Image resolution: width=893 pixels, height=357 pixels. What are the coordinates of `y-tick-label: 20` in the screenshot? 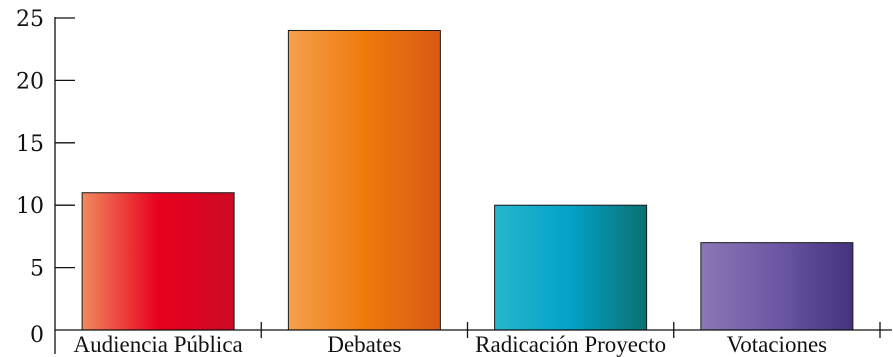 It's located at (30, 81).